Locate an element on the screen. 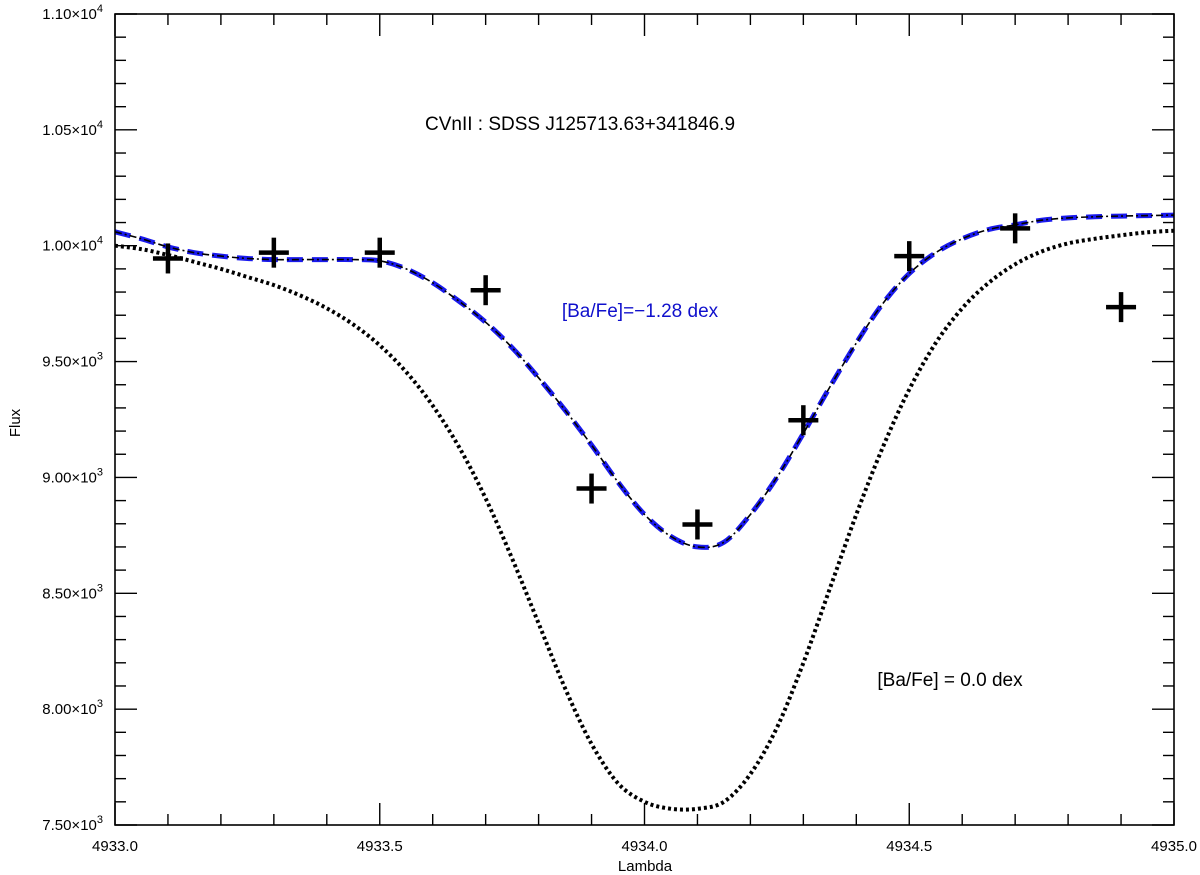  chart-title: CVnII : SDSS J125713.63+341846.9 is located at coordinates (580, 124).